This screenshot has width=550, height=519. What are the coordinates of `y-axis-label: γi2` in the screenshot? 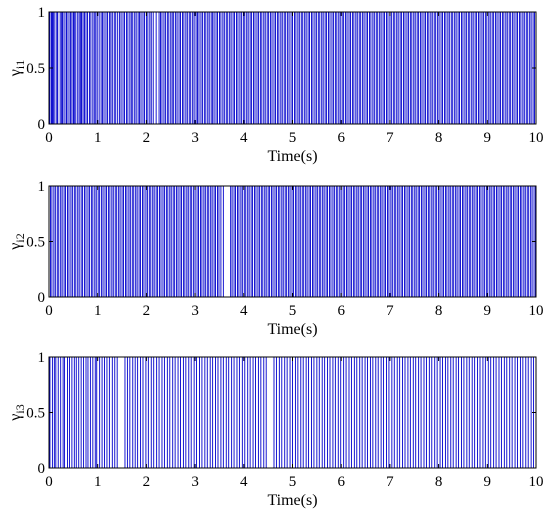 It's located at (17, 241).